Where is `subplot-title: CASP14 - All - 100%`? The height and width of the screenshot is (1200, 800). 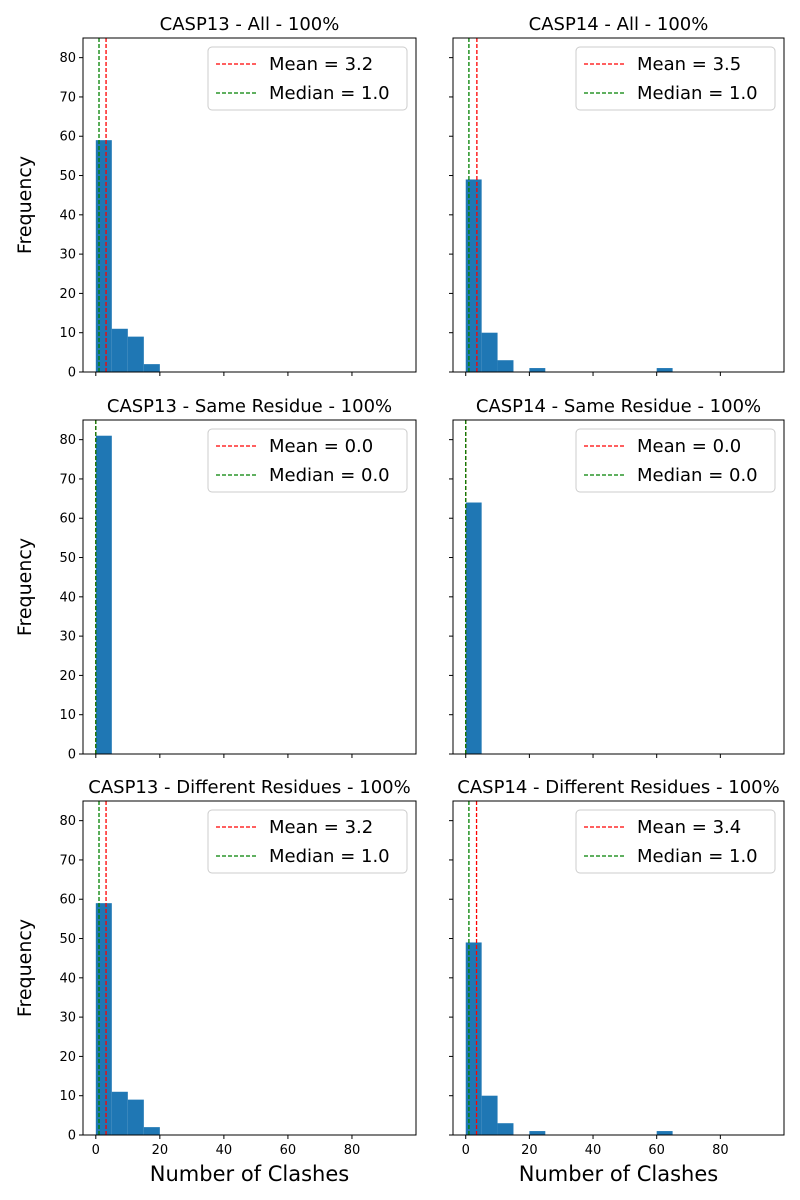
subplot-title: CASP14 - All - 100% is located at coordinates (619, 24).